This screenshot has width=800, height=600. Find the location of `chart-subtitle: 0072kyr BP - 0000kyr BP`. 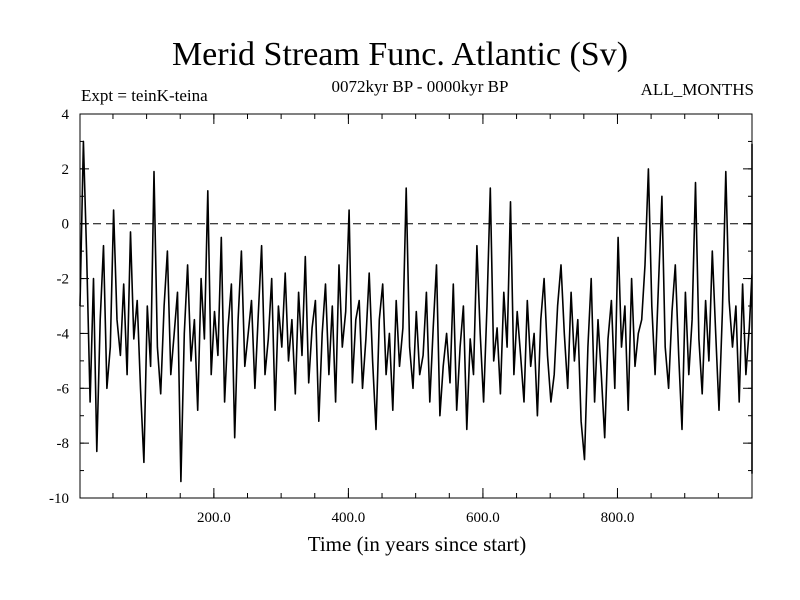

chart-subtitle: 0072kyr BP - 0000kyr BP is located at coordinates (420, 86).